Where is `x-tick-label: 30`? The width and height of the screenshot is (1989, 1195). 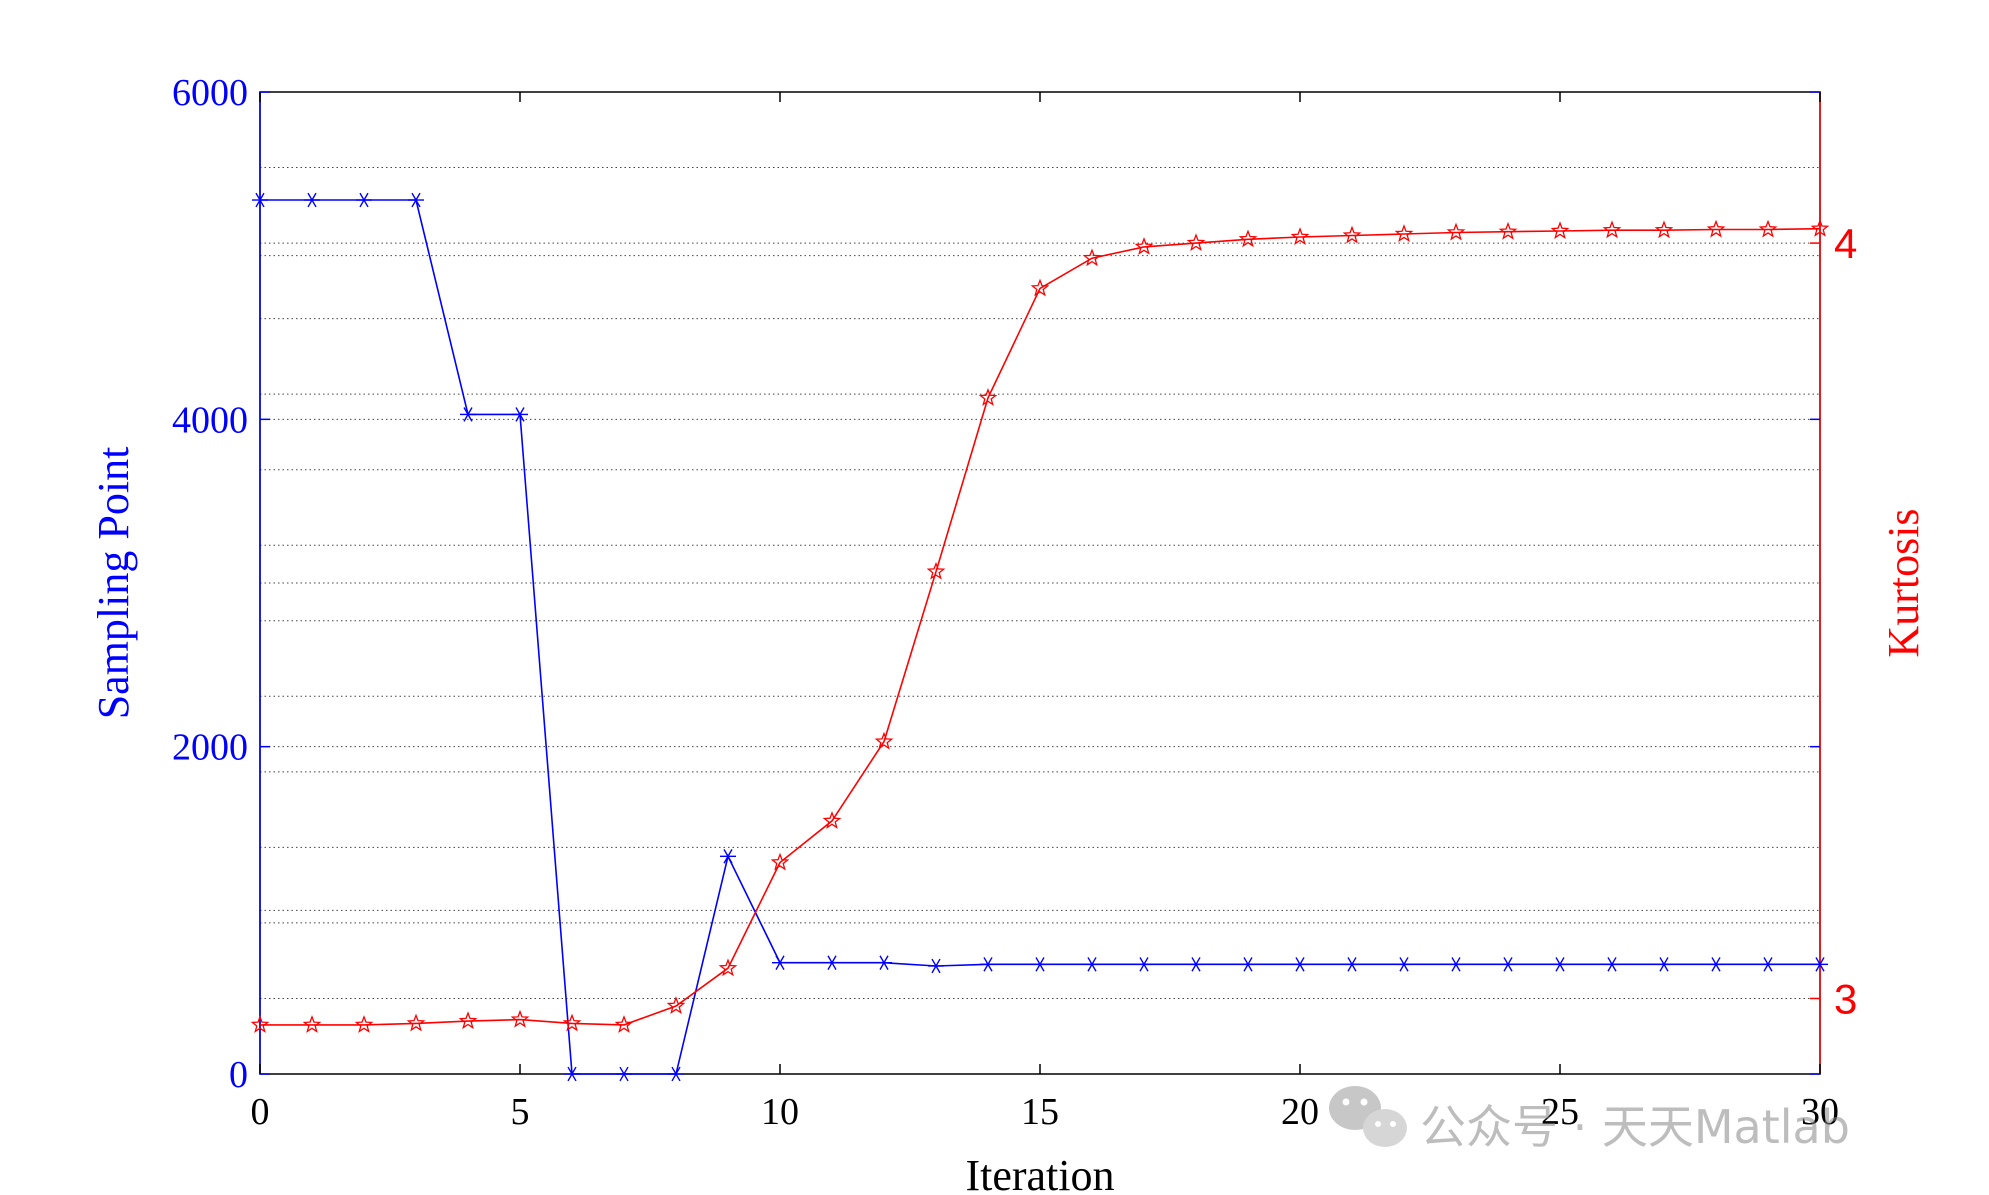
x-tick-label: 30 is located at coordinates (1820, 1112).